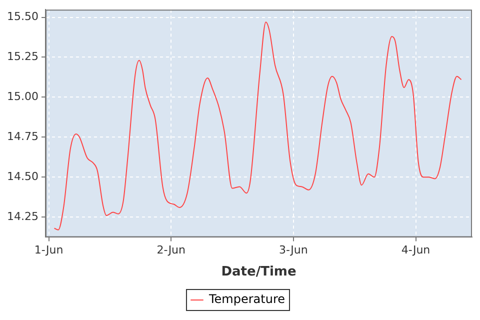 The image size is (480, 320). I want to click on x-axis-title: Date/Time, so click(258, 272).